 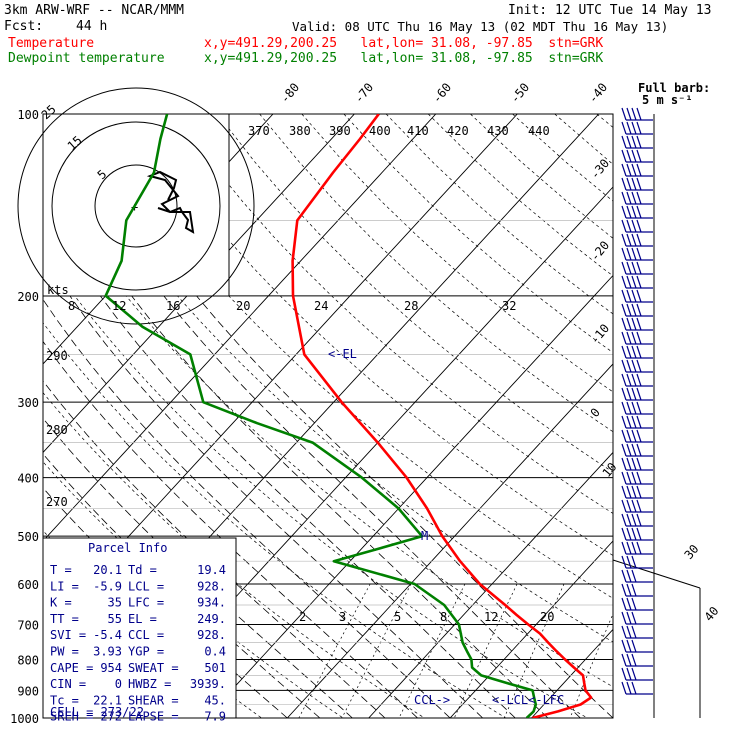 I want to click on hodograph-trace, so click(x=170, y=202).